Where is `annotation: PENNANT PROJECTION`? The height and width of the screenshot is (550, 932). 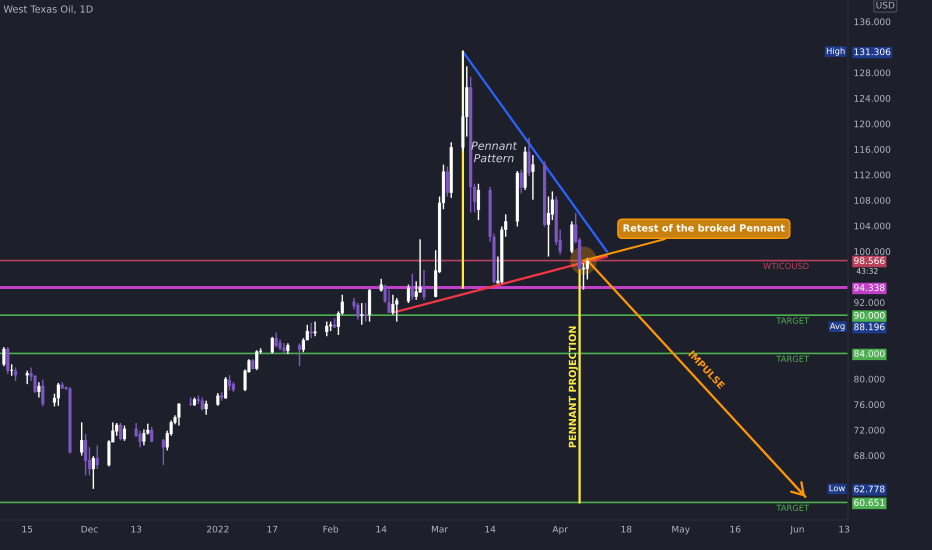 annotation: PENNANT PROJECTION is located at coordinates (573, 387).